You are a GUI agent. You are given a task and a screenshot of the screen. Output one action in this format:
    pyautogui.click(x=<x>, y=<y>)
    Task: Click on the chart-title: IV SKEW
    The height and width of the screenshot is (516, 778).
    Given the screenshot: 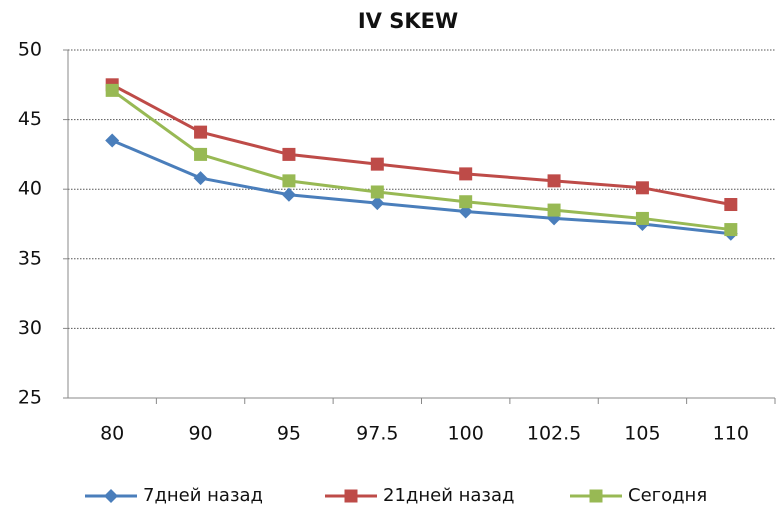 What is the action you would take?
    pyautogui.click(x=408, y=21)
    